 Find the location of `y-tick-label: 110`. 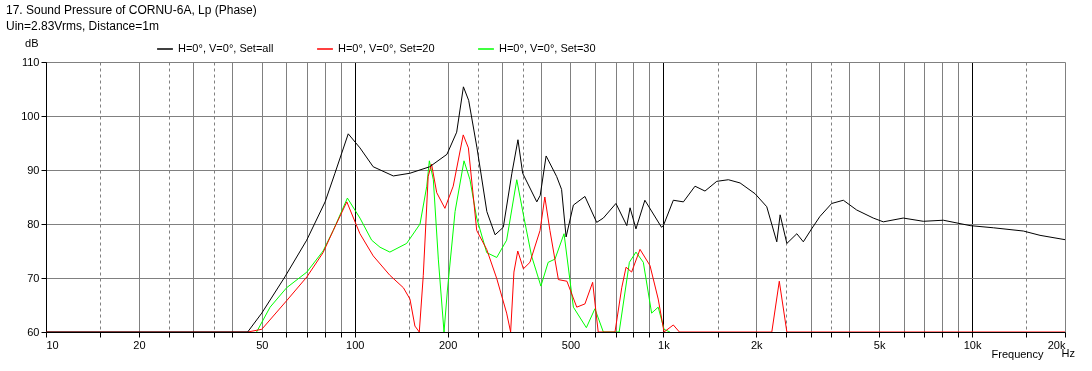

y-tick-label: 110 is located at coordinates (30, 61).